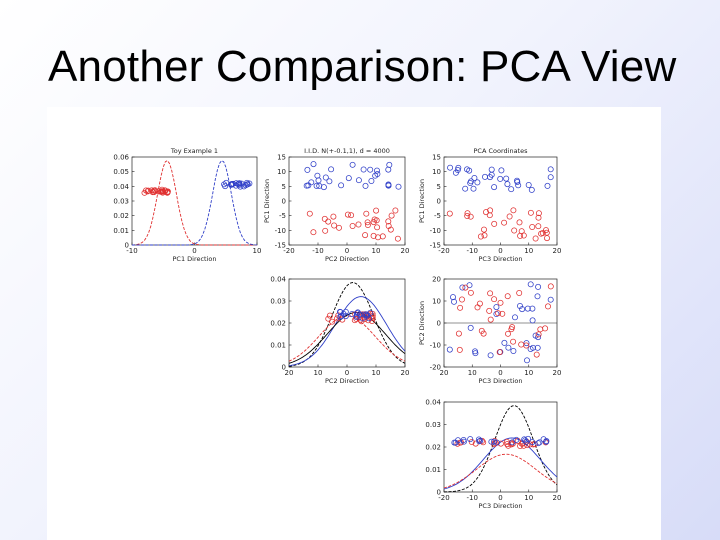 This screenshot has width=720, height=540. I want to click on density-curve-black, so click(347, 337).